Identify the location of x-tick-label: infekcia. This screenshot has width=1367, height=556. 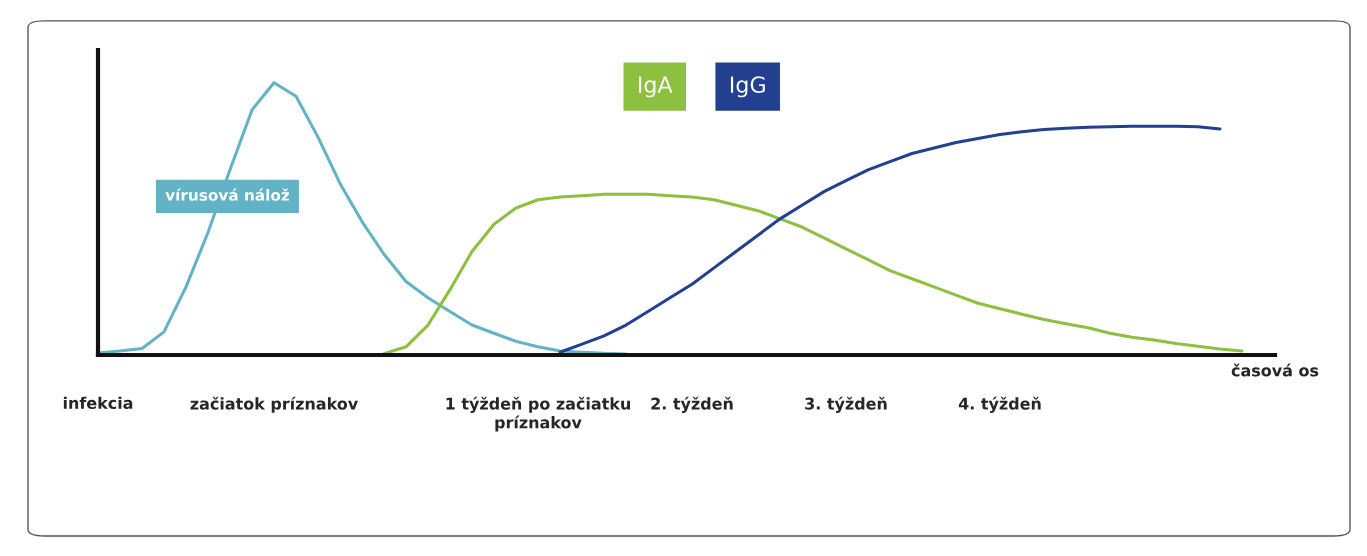
(98, 403).